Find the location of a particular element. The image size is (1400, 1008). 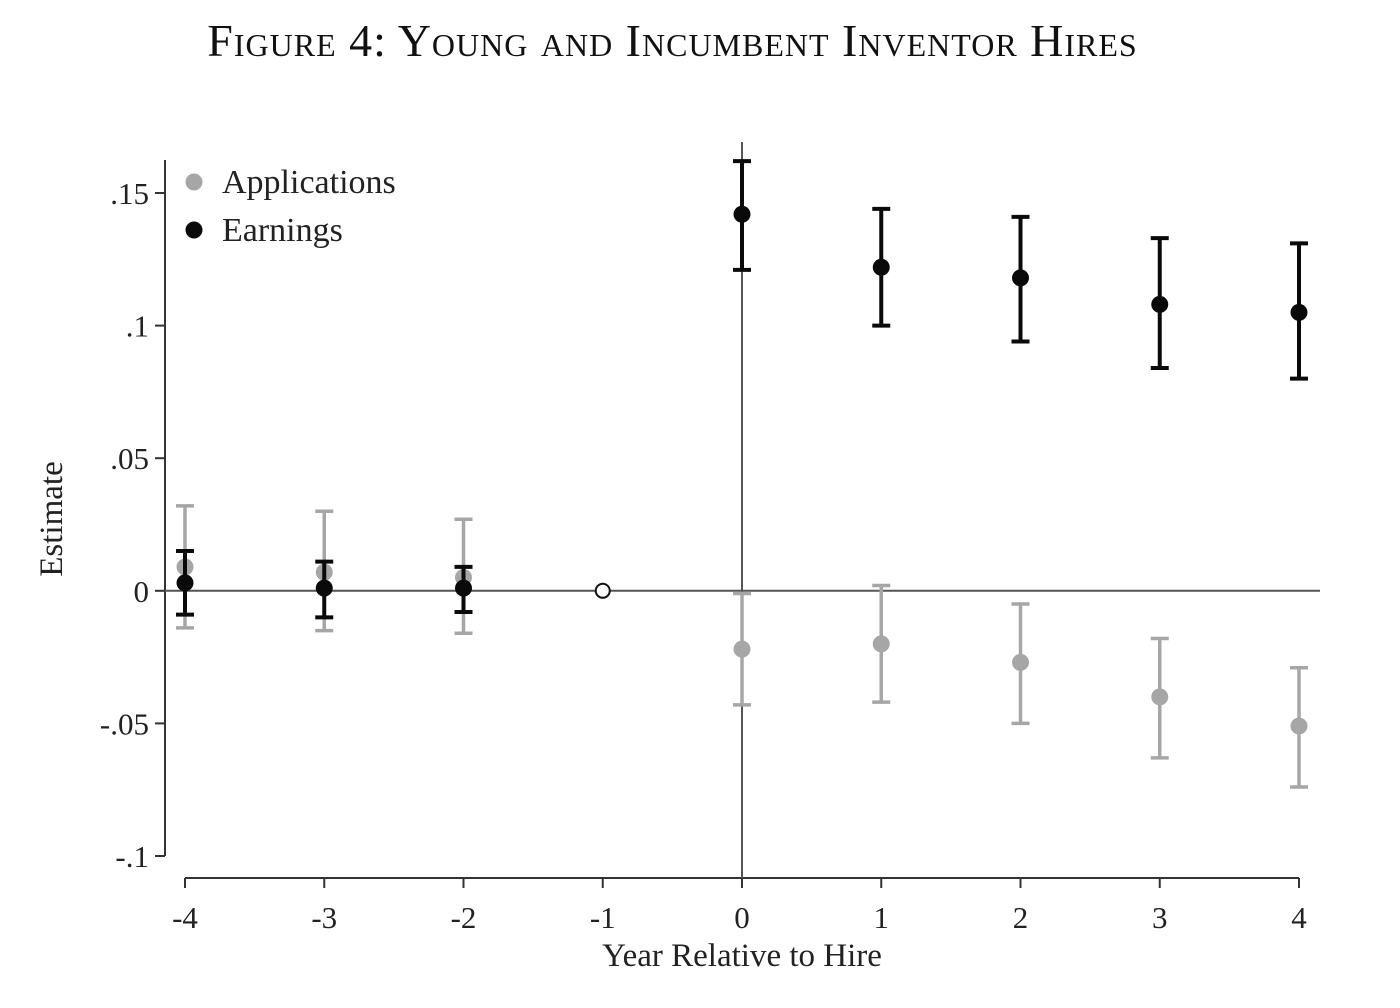

applications-legend-marker is located at coordinates (194, 182).